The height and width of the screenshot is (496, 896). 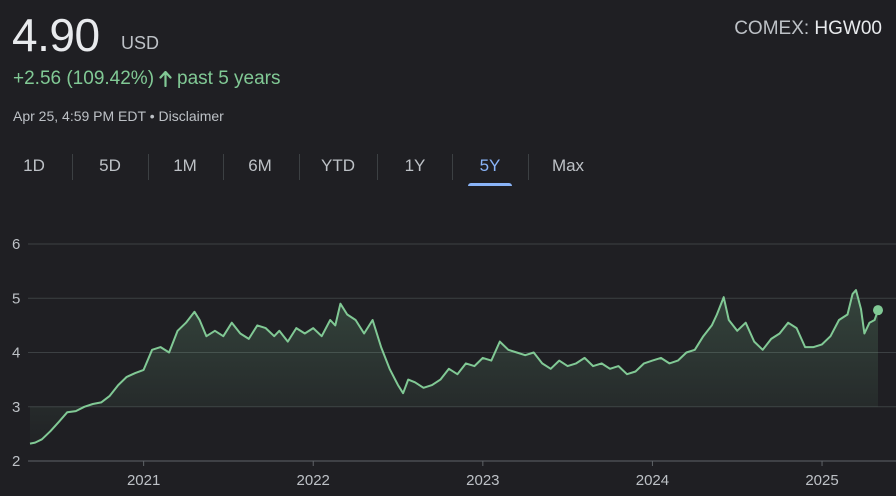 I want to click on y-tick-label: 4, so click(x=16, y=353).